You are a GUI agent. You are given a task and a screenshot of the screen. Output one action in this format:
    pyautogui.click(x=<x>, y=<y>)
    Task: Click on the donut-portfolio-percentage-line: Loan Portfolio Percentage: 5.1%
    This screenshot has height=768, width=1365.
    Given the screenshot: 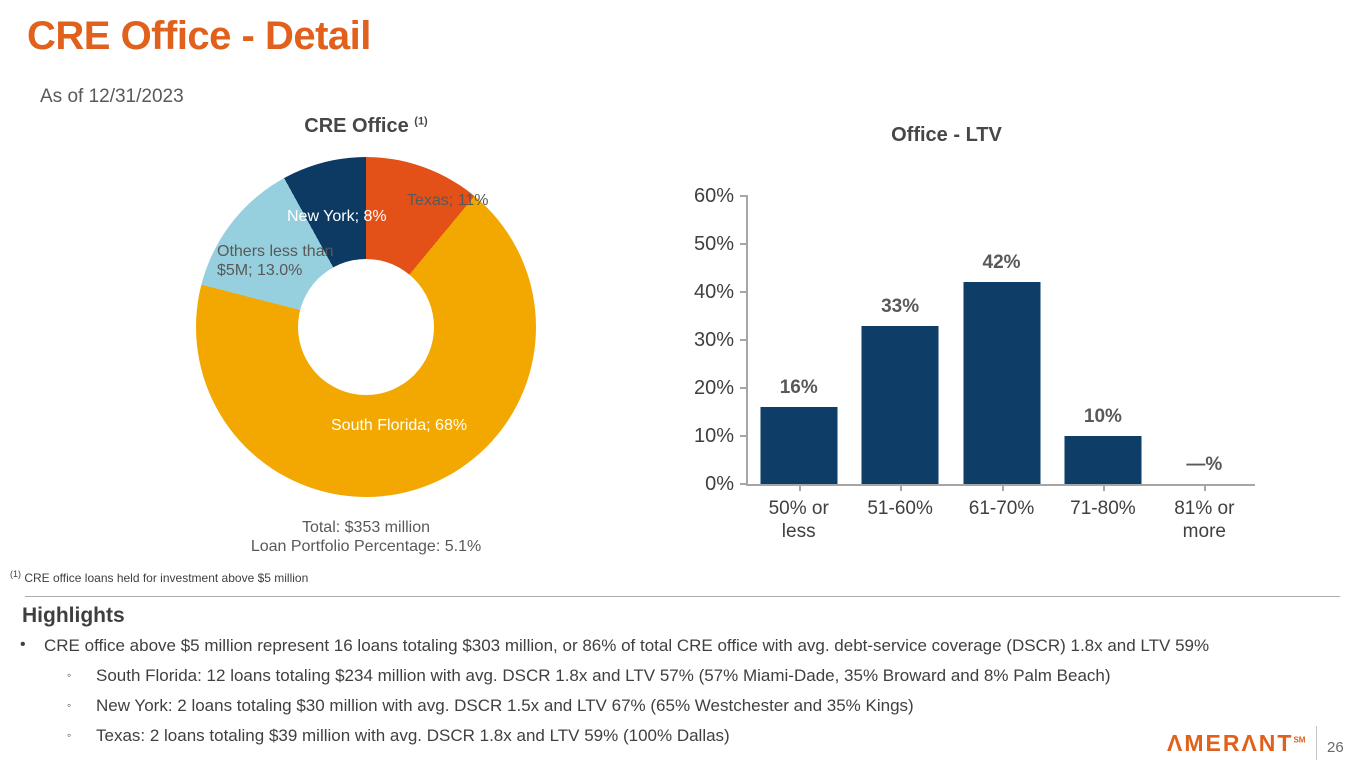 What is the action you would take?
    pyautogui.click(x=366, y=546)
    